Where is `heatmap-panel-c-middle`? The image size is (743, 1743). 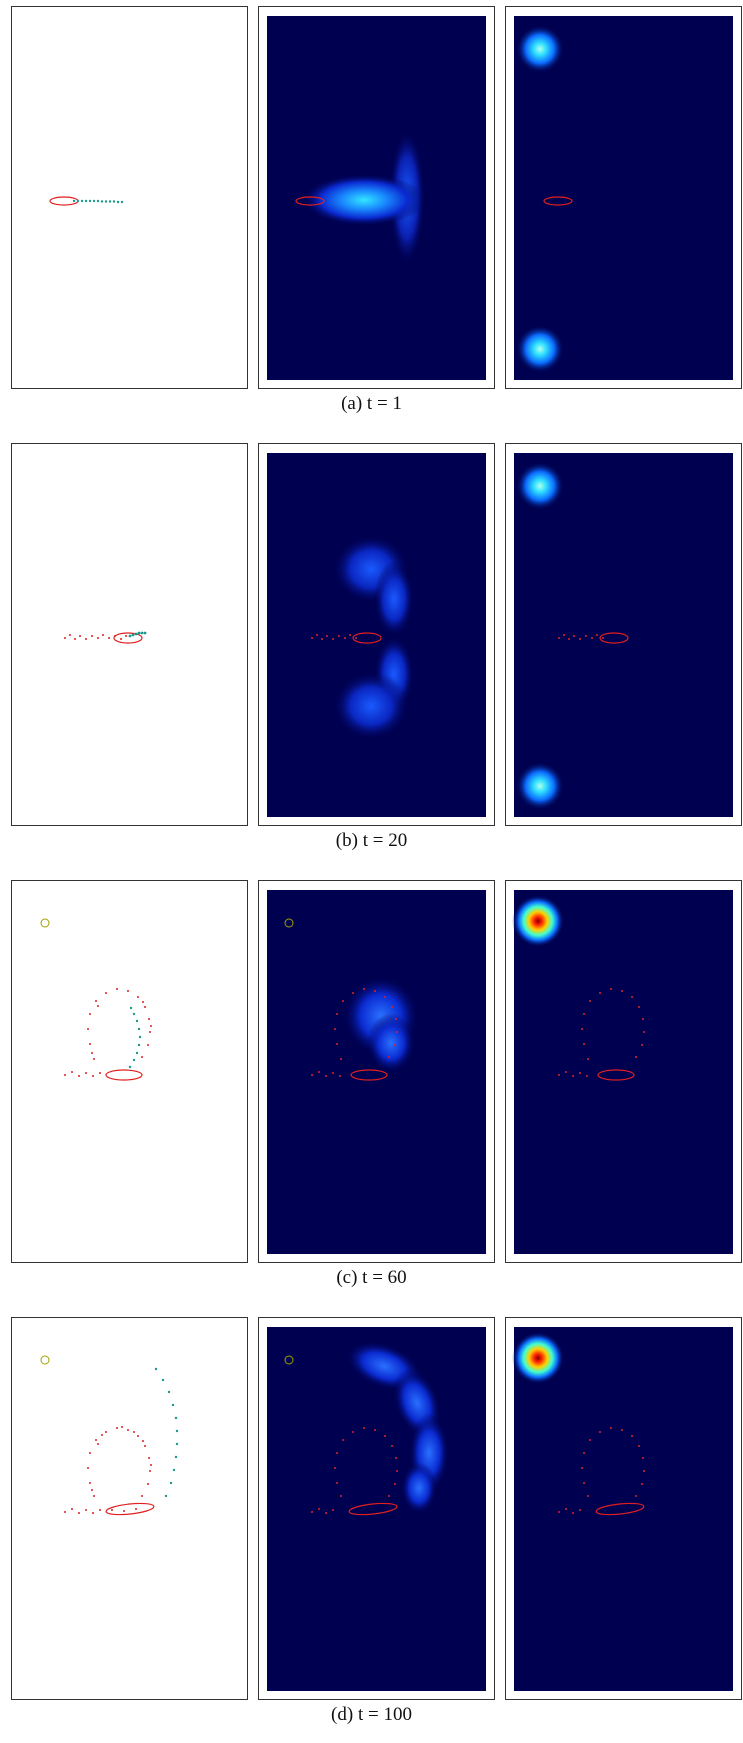
heatmap-panel-c-middle is located at coordinates (376, 1071).